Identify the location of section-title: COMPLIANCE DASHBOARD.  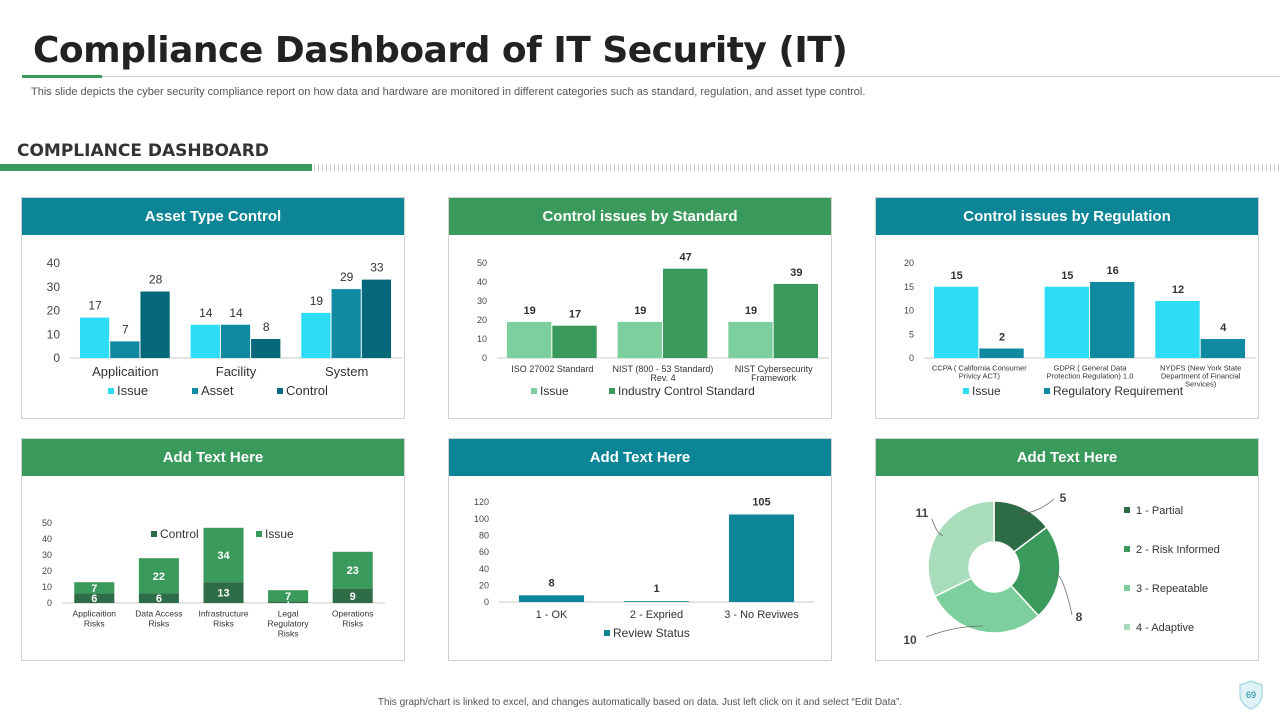
(143, 151).